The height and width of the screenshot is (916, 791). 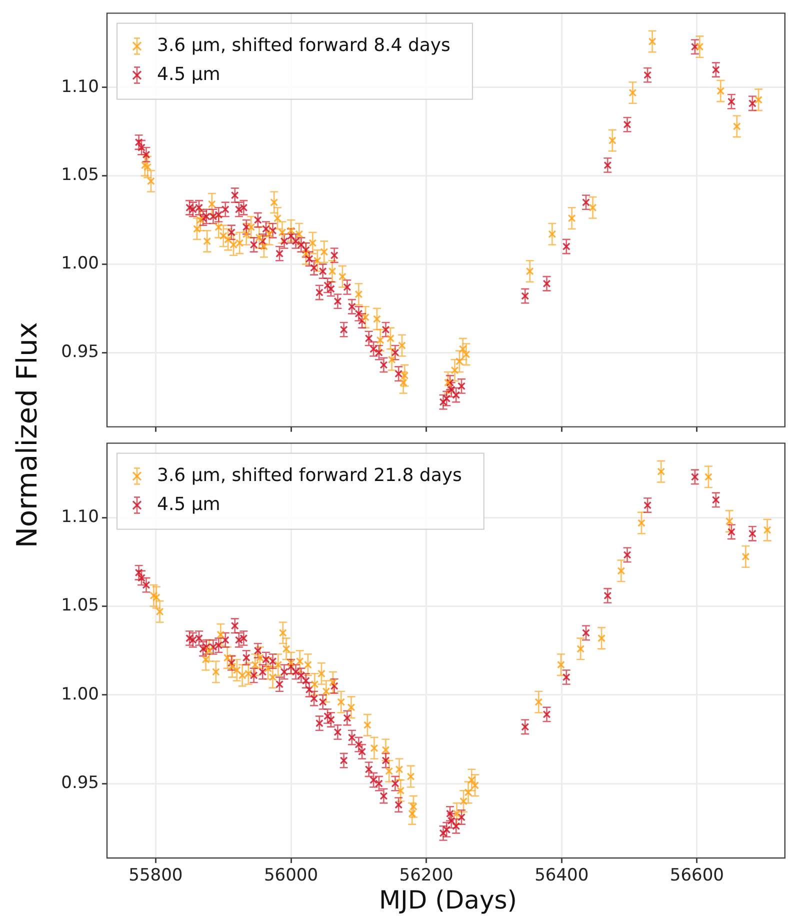 I want to click on y-axis-title: Normalized Flux, so click(x=27, y=435).